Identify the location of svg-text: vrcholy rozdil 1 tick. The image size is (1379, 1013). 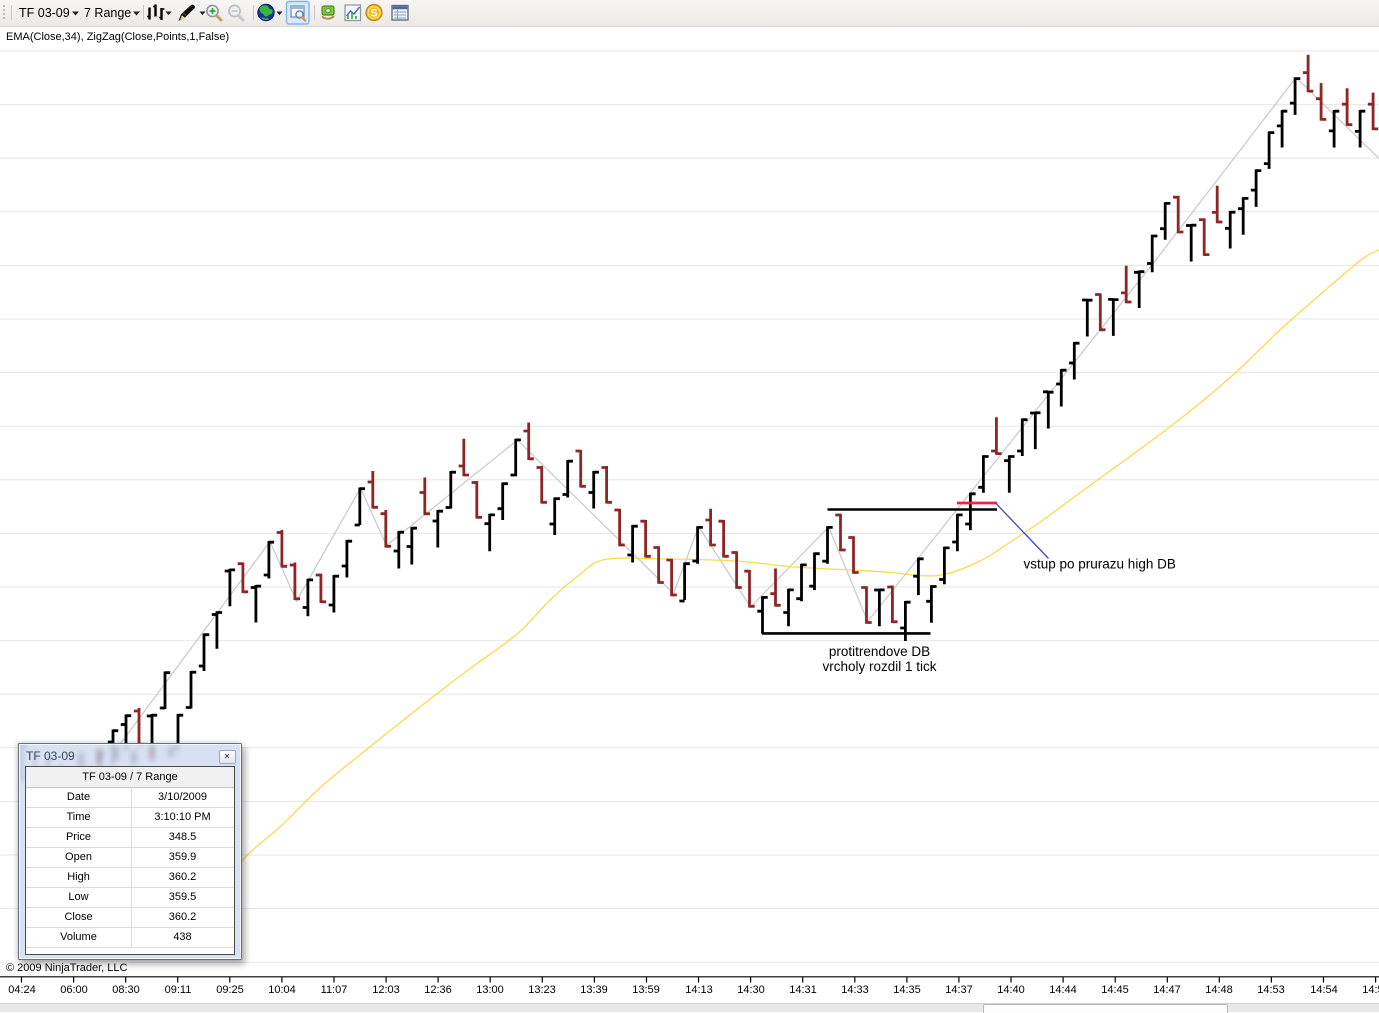
(879, 666).